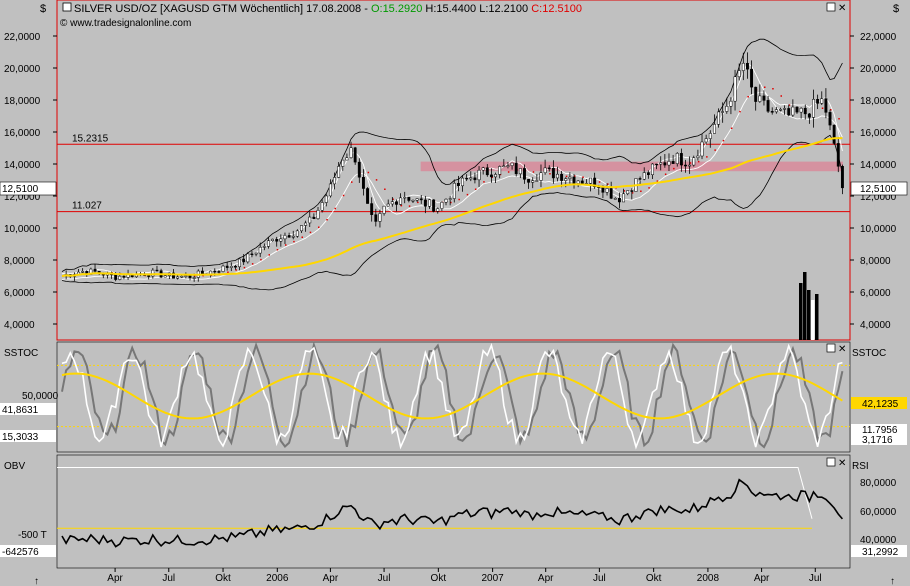 This screenshot has height=586, width=910. I want to click on sstoc-value-4: 11,7956, so click(880, 430).